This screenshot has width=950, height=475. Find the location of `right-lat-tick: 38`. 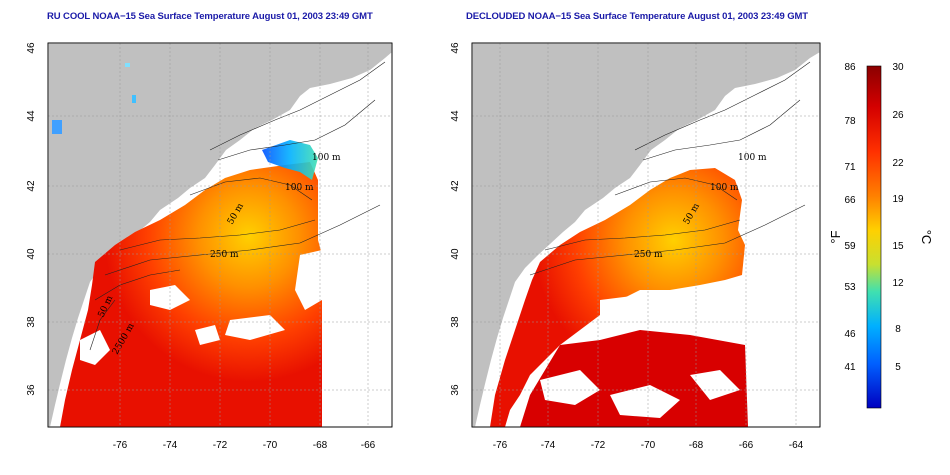

right-lat-tick: 38 is located at coordinates (455, 322).